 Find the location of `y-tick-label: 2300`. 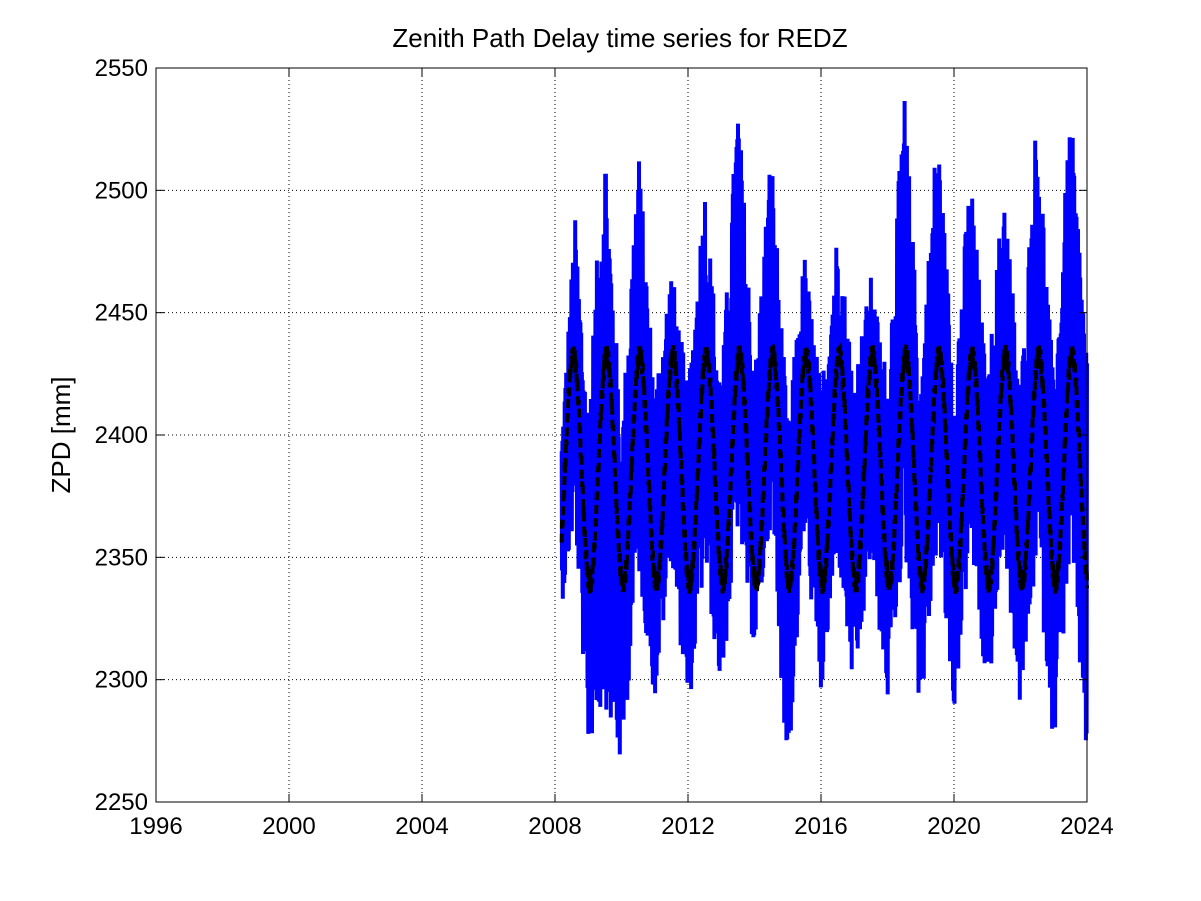

y-tick-label: 2300 is located at coordinates (121, 680).